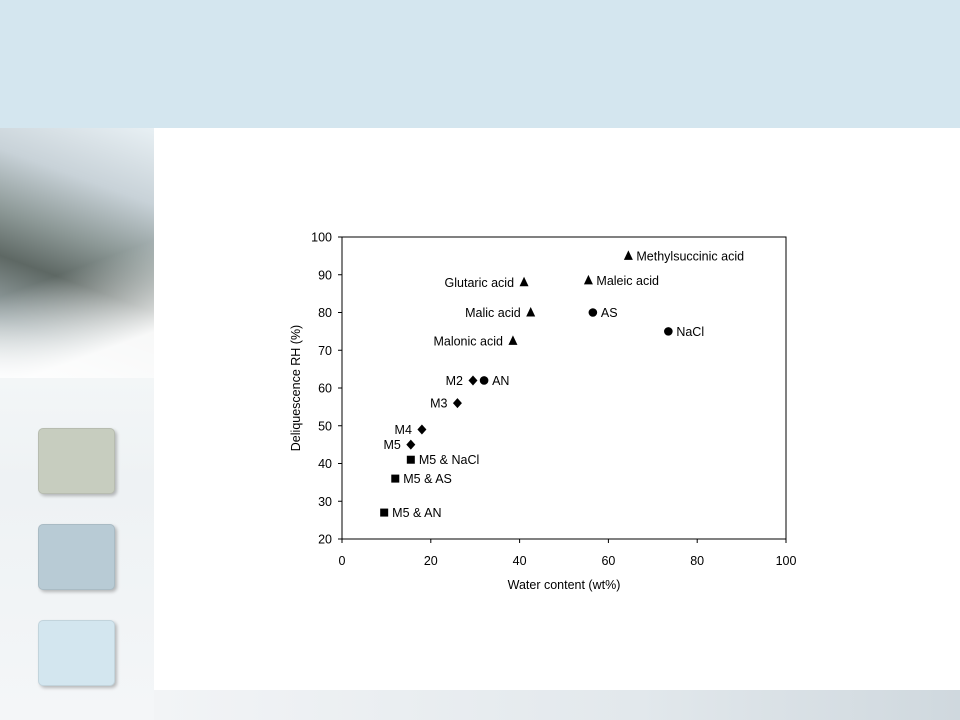 Image resolution: width=960 pixels, height=720 pixels. I want to click on y-axis: 20 30 40 50 60 70 80 90 100, so click(326, 389).